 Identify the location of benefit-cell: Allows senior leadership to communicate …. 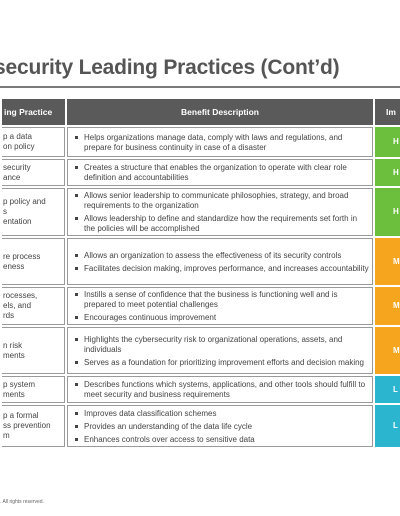
(220, 212).